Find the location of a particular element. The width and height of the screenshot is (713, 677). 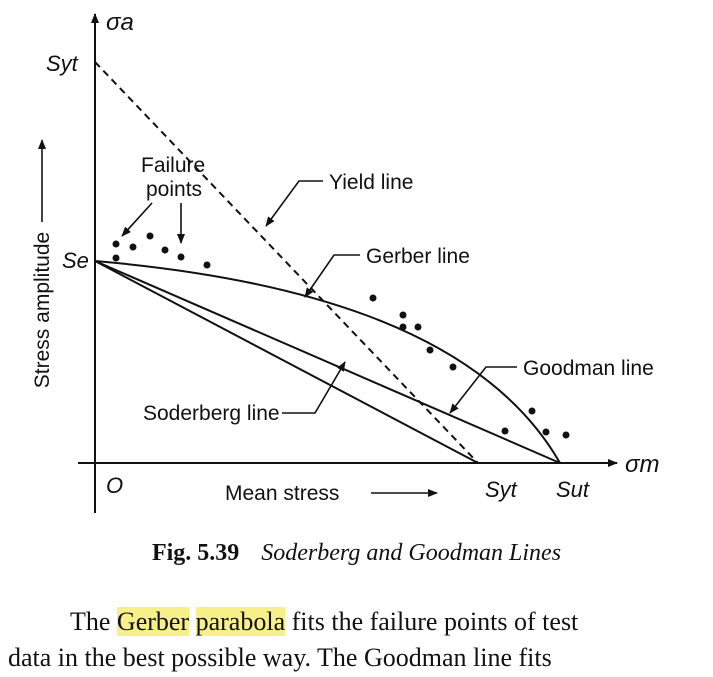

goodman-line-label: Goodman line is located at coordinates (588, 368).